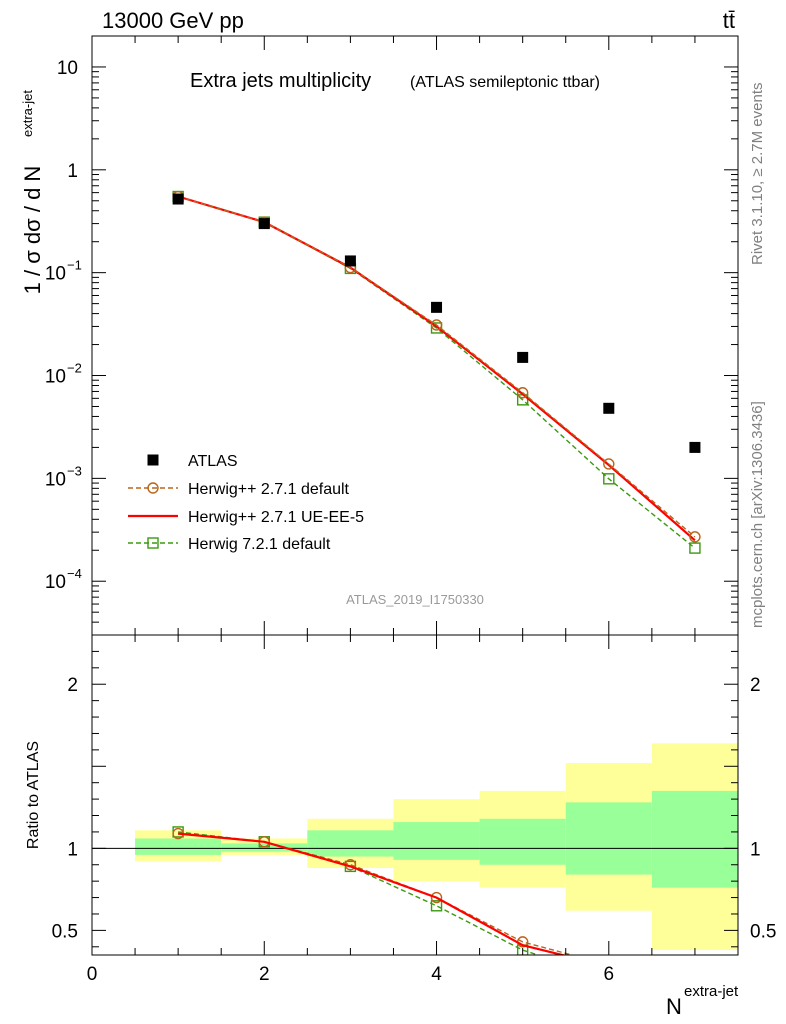  What do you see at coordinates (55, 582) in the screenshot?
I see `main-y-tick-label-5: 10` at bounding box center [55, 582].